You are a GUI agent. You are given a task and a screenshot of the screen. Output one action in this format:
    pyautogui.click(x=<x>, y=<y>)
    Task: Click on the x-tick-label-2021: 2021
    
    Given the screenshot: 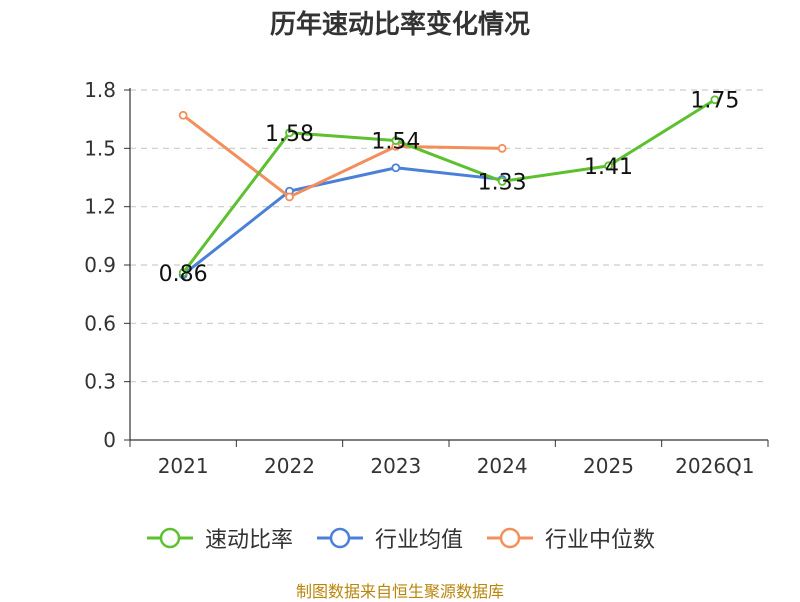 What is the action you would take?
    pyautogui.click(x=183, y=466)
    